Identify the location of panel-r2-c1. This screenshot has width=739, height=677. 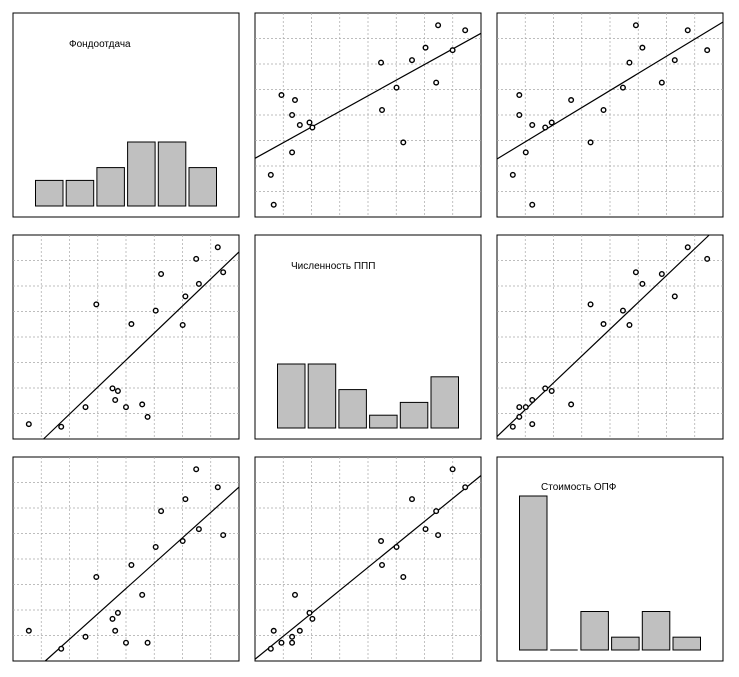
(126, 337).